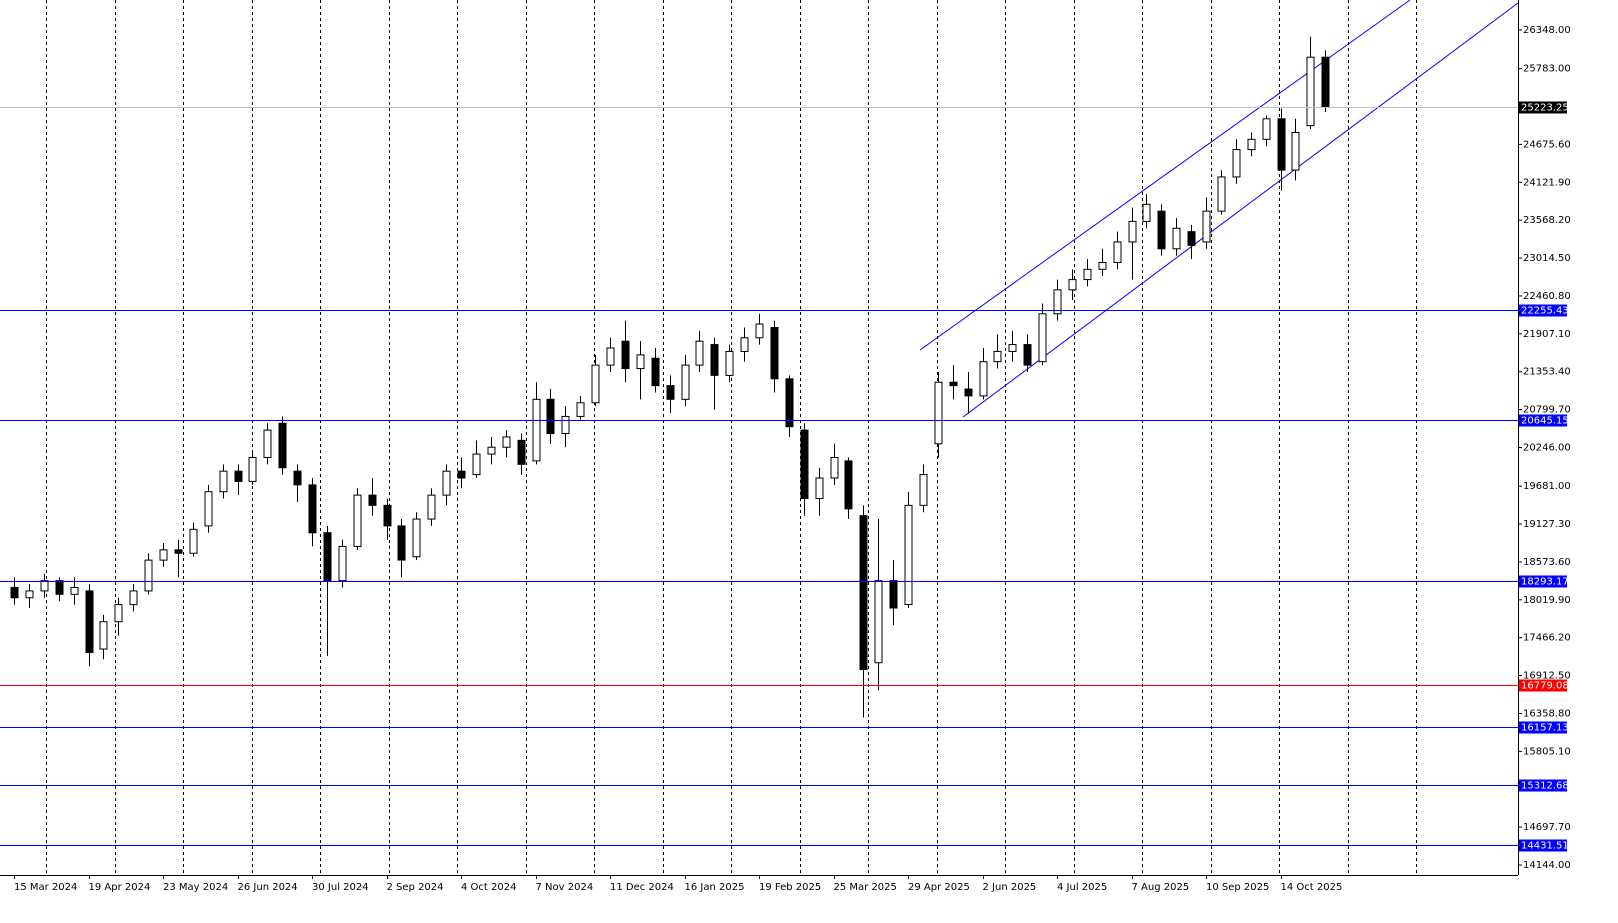 The height and width of the screenshot is (923, 1618). I want to click on y-tick-label: 26348.00, so click(1547, 30).